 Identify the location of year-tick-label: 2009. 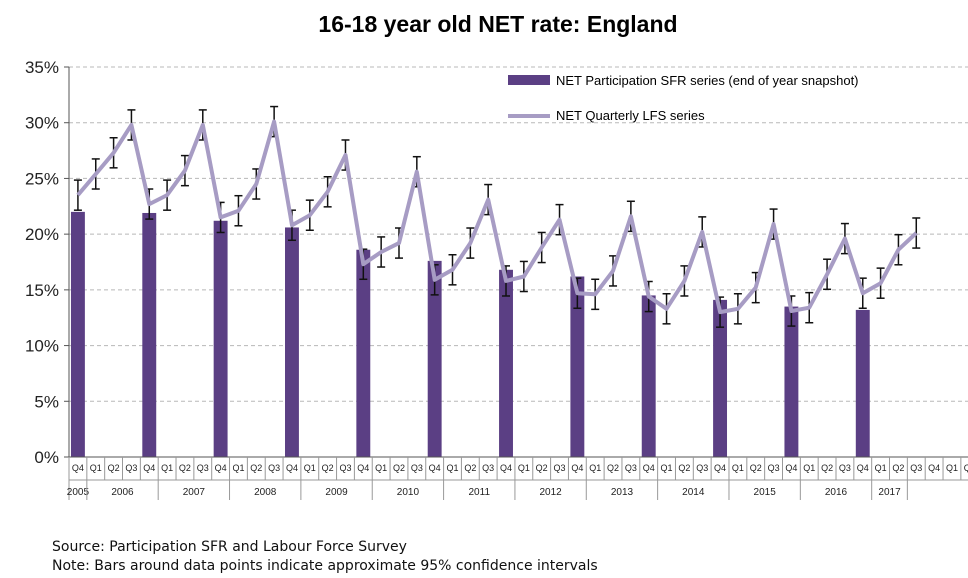
(336, 492).